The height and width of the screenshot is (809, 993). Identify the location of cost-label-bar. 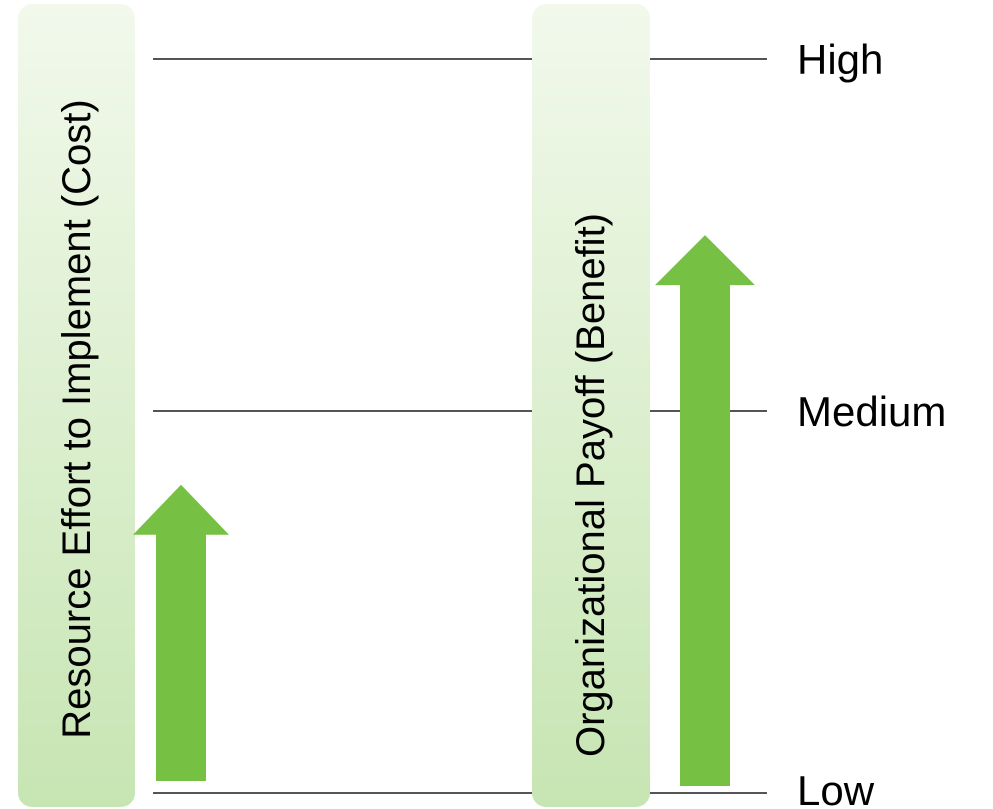
(76, 405).